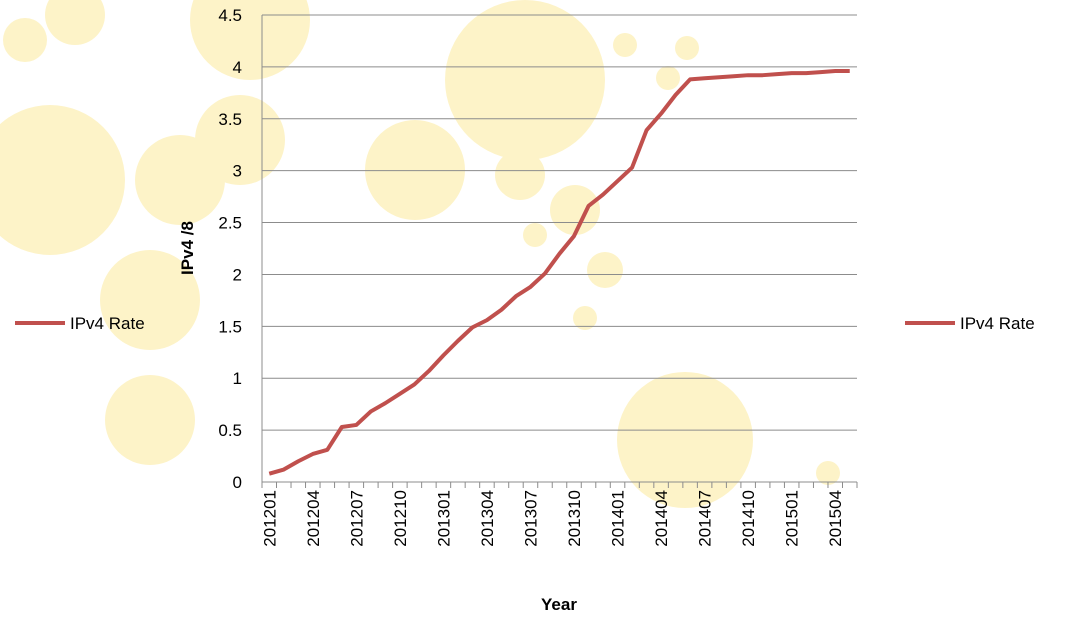 The width and height of the screenshot is (1077, 620). What do you see at coordinates (237, 274) in the screenshot?
I see `y-tick-label: 2` at bounding box center [237, 274].